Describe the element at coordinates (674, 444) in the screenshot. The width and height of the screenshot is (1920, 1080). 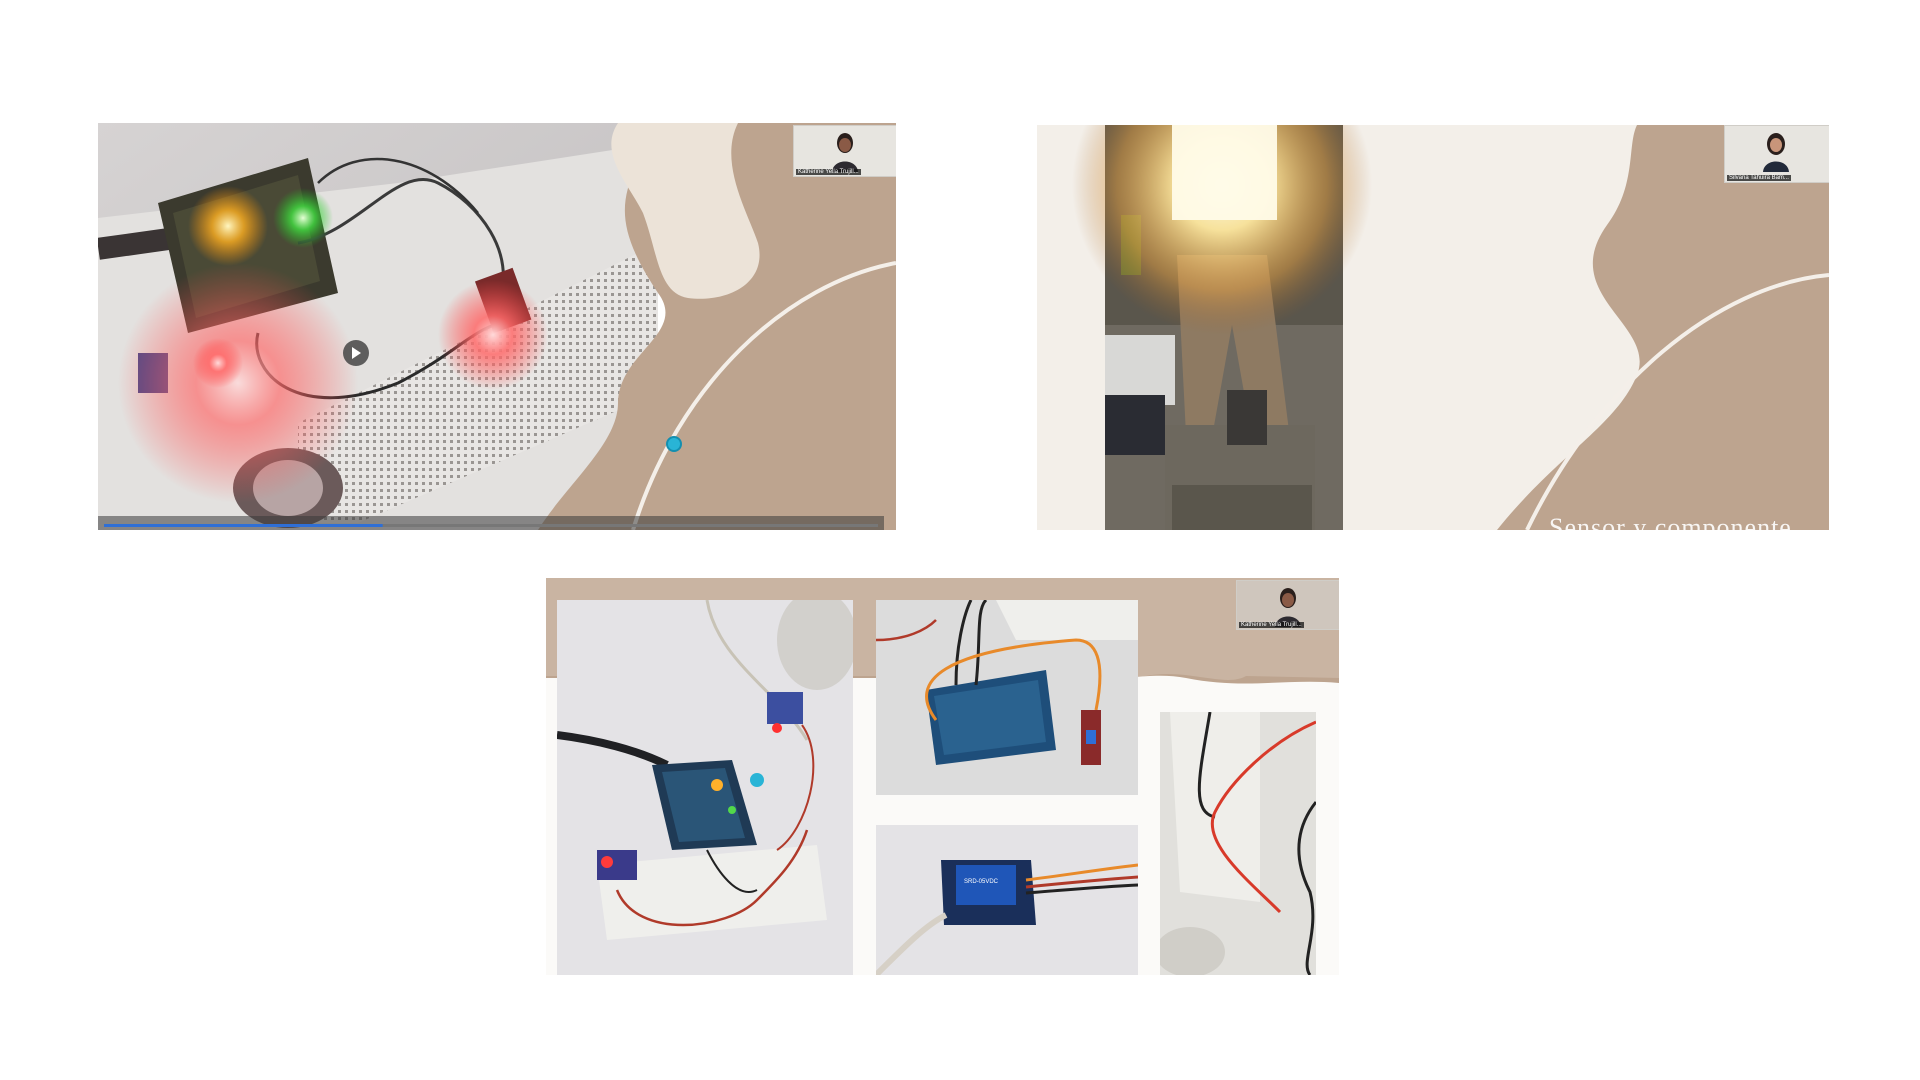
I see `pointer-dot-icon` at that location.